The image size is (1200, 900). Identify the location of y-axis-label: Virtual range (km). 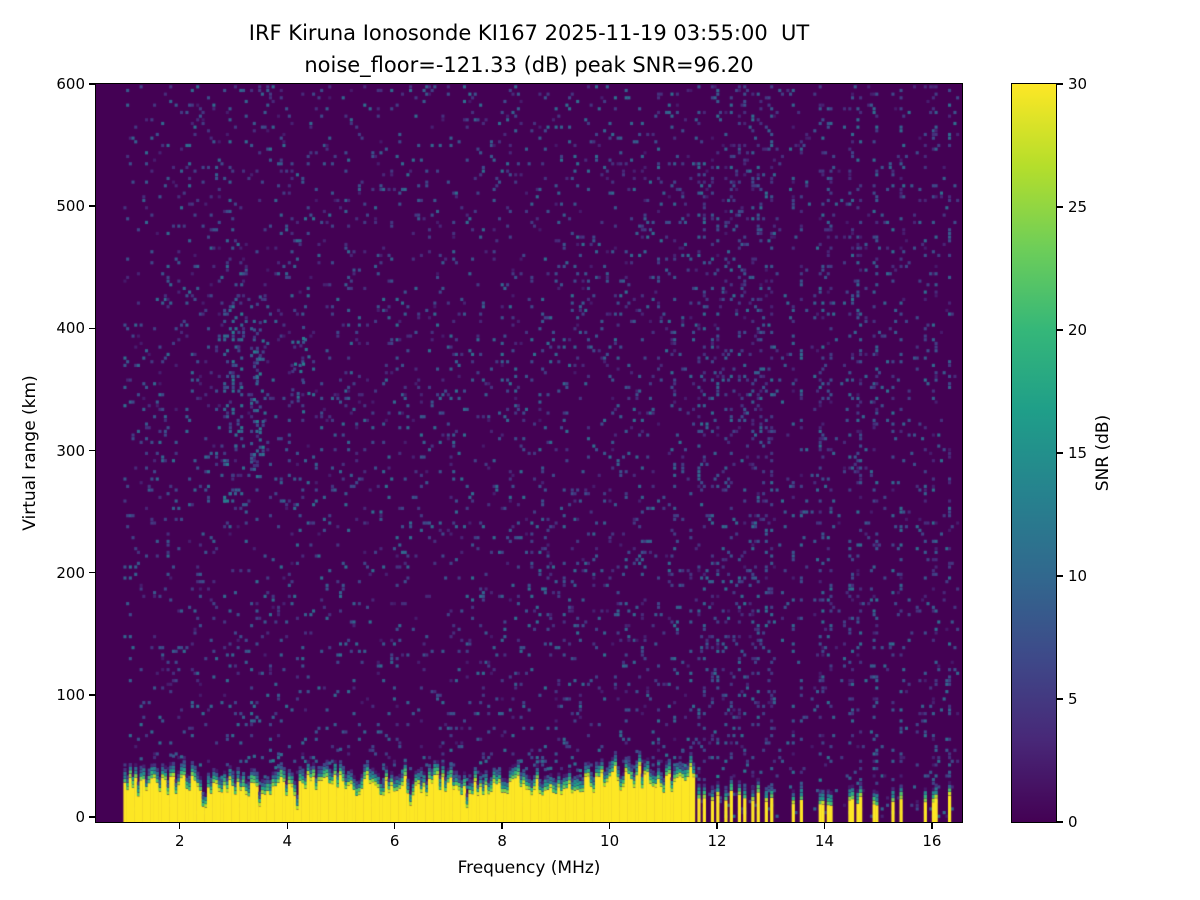
(30, 453).